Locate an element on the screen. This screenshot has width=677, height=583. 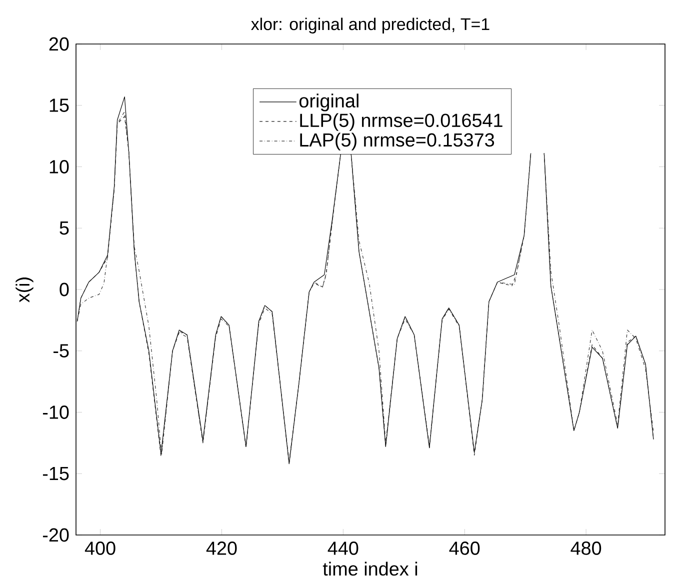
y-tick-label: 10 is located at coordinates (59, 167).